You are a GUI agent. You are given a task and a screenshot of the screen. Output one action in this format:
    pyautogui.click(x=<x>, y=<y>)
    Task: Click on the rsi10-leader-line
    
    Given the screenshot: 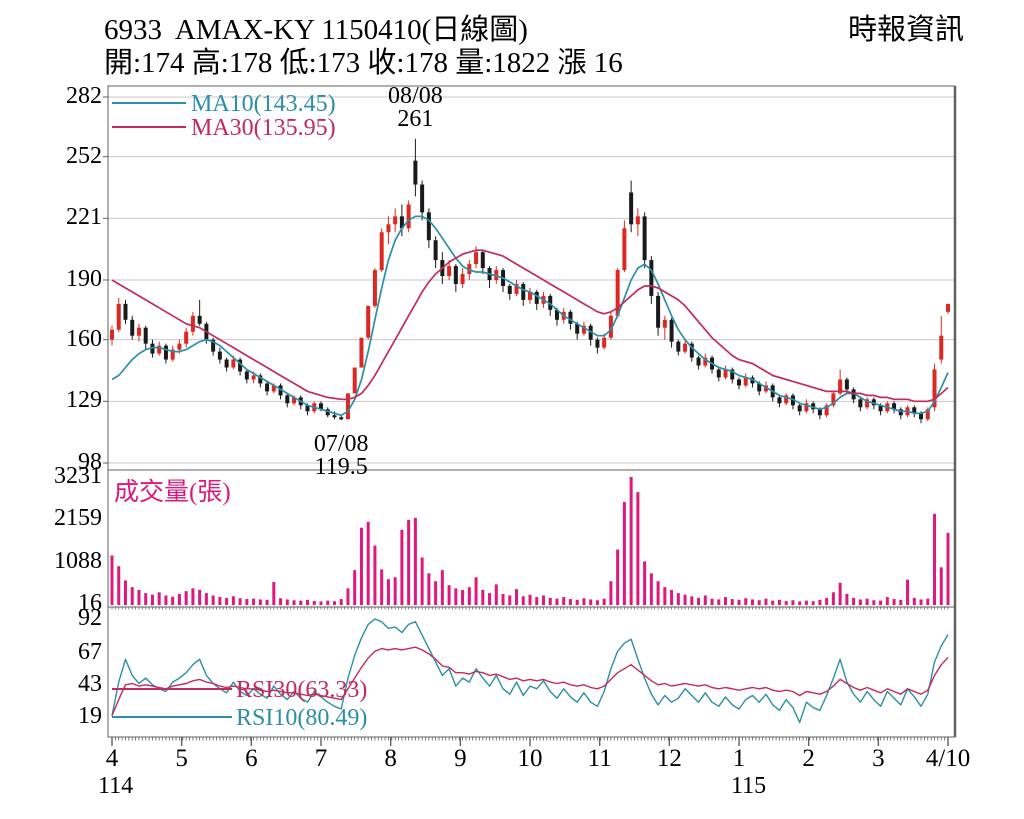 What is the action you would take?
    pyautogui.click(x=172, y=717)
    